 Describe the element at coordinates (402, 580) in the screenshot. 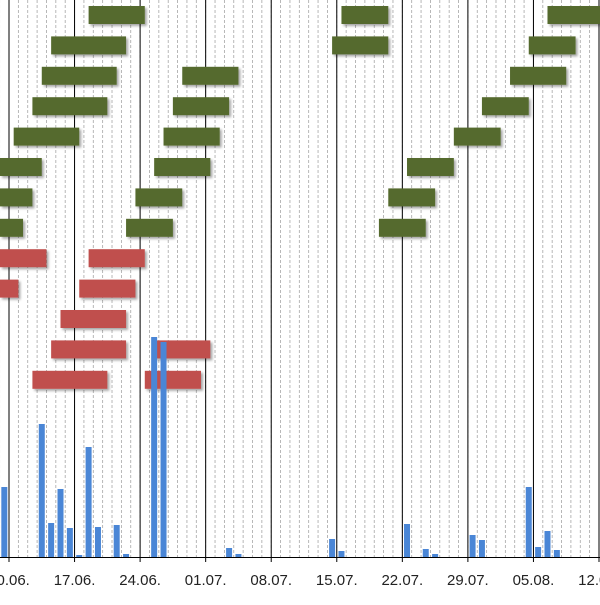

I see `x-tick-label: 22.07.` at that location.